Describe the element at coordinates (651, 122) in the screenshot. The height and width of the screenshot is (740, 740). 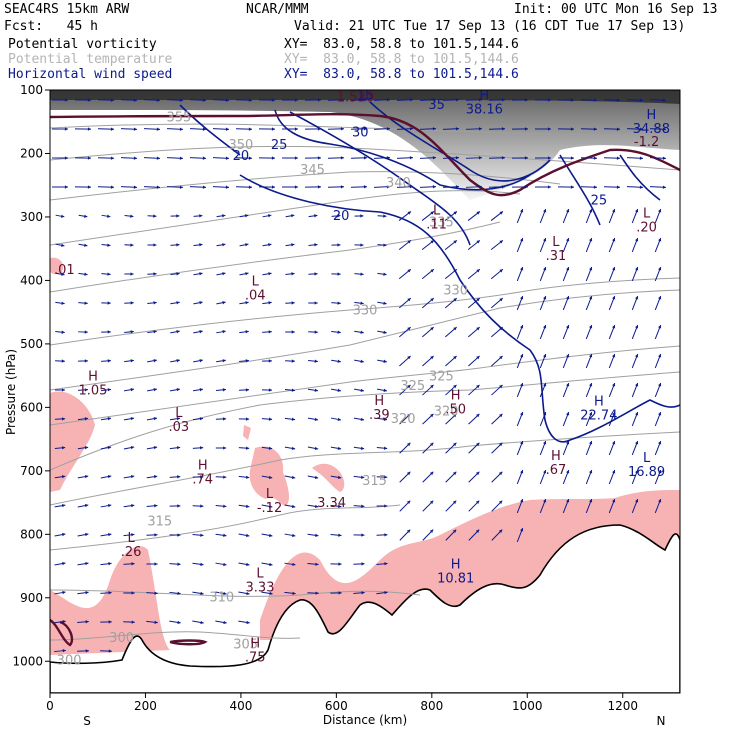
I see `extremum-marker: H34.88` at that location.